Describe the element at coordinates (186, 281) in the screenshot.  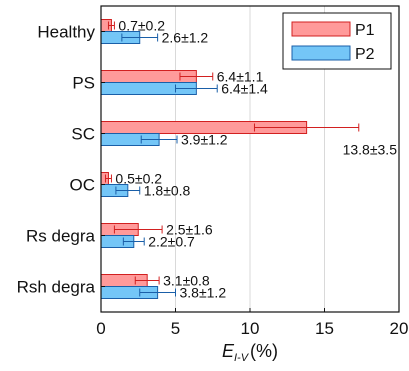
I see `value-label: 3.1±0.8` at that location.